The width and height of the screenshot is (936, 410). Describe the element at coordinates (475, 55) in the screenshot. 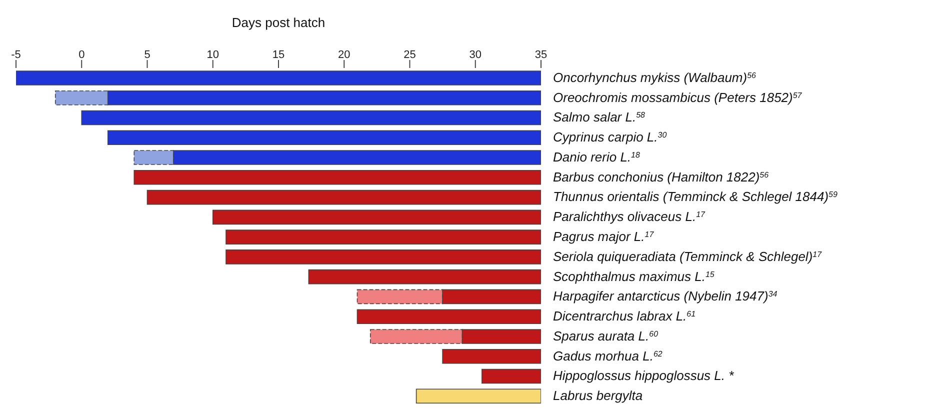

I see `x-tick-label: 30` at that location.